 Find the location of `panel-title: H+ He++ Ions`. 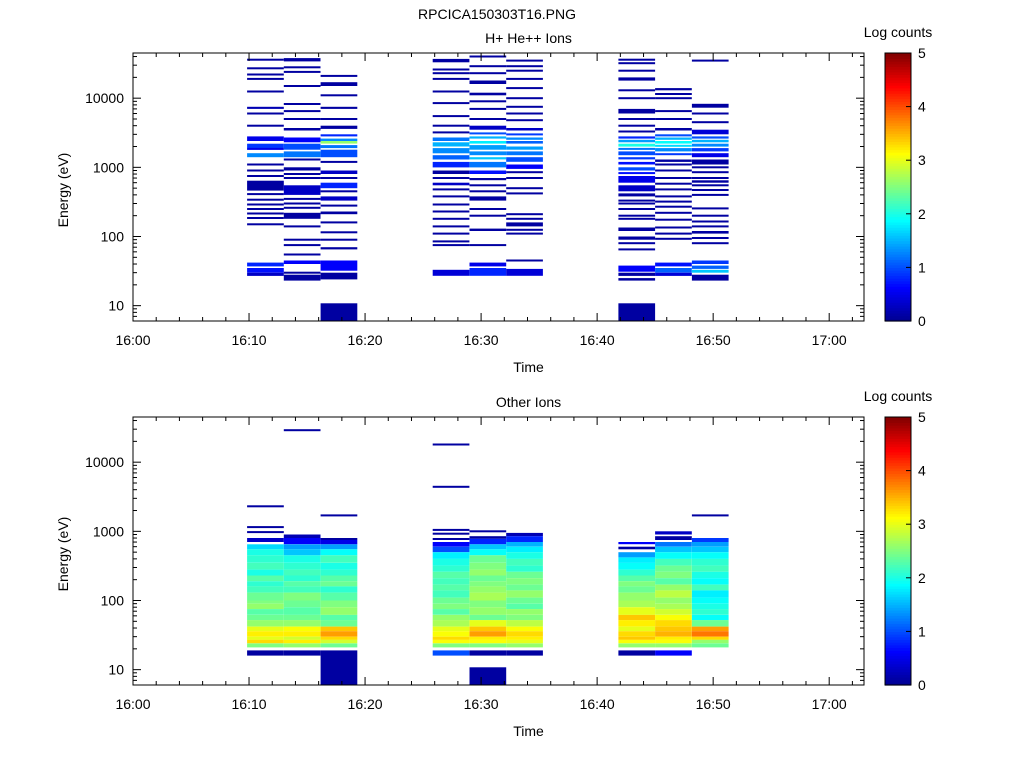

panel-title: H+ He++ Ions is located at coordinates (528, 38).